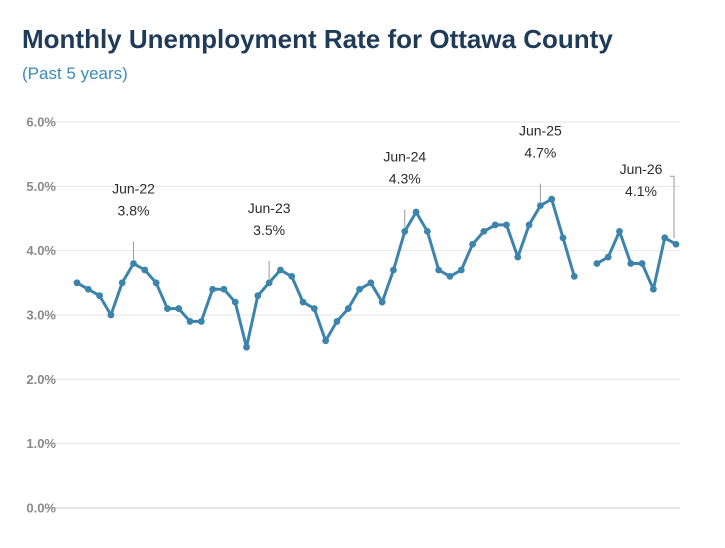 Image resolution: width=725 pixels, height=548 pixels. Describe the element at coordinates (269, 208) in the screenshot. I see `annotation-date-label: Jun-23` at that location.